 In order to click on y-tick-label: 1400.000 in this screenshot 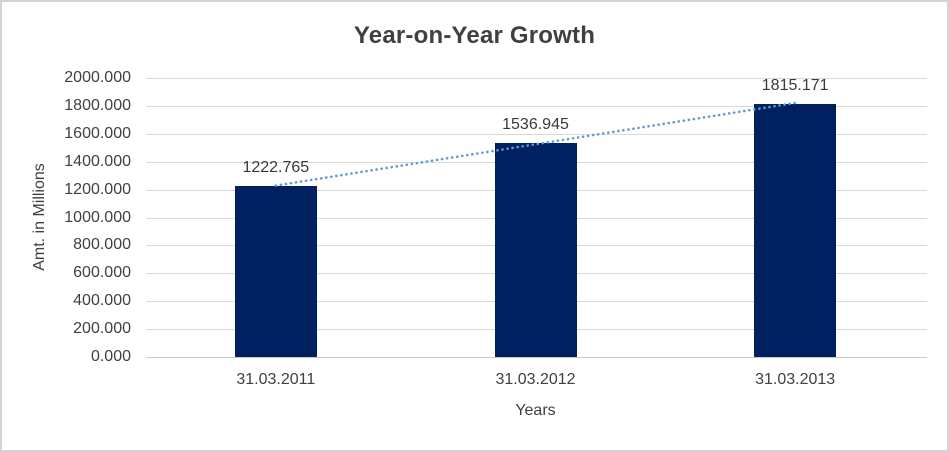, I will do `click(97, 161)`.